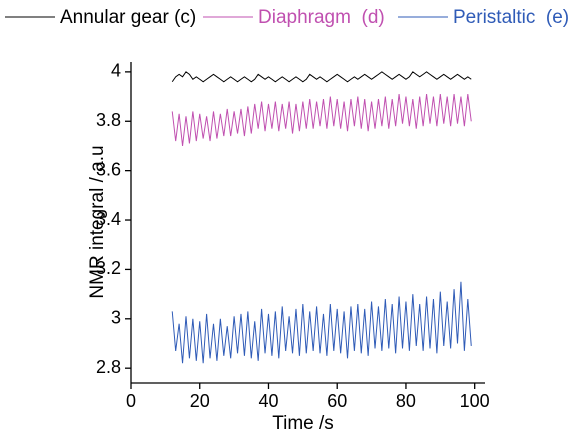 This screenshot has height=436, width=581. I want to click on x-tick-label: 40, so click(268, 401).